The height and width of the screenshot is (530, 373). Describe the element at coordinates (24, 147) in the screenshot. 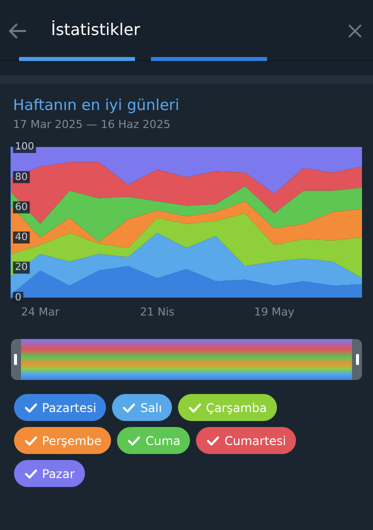

I see `y-tick-label: 100` at that location.